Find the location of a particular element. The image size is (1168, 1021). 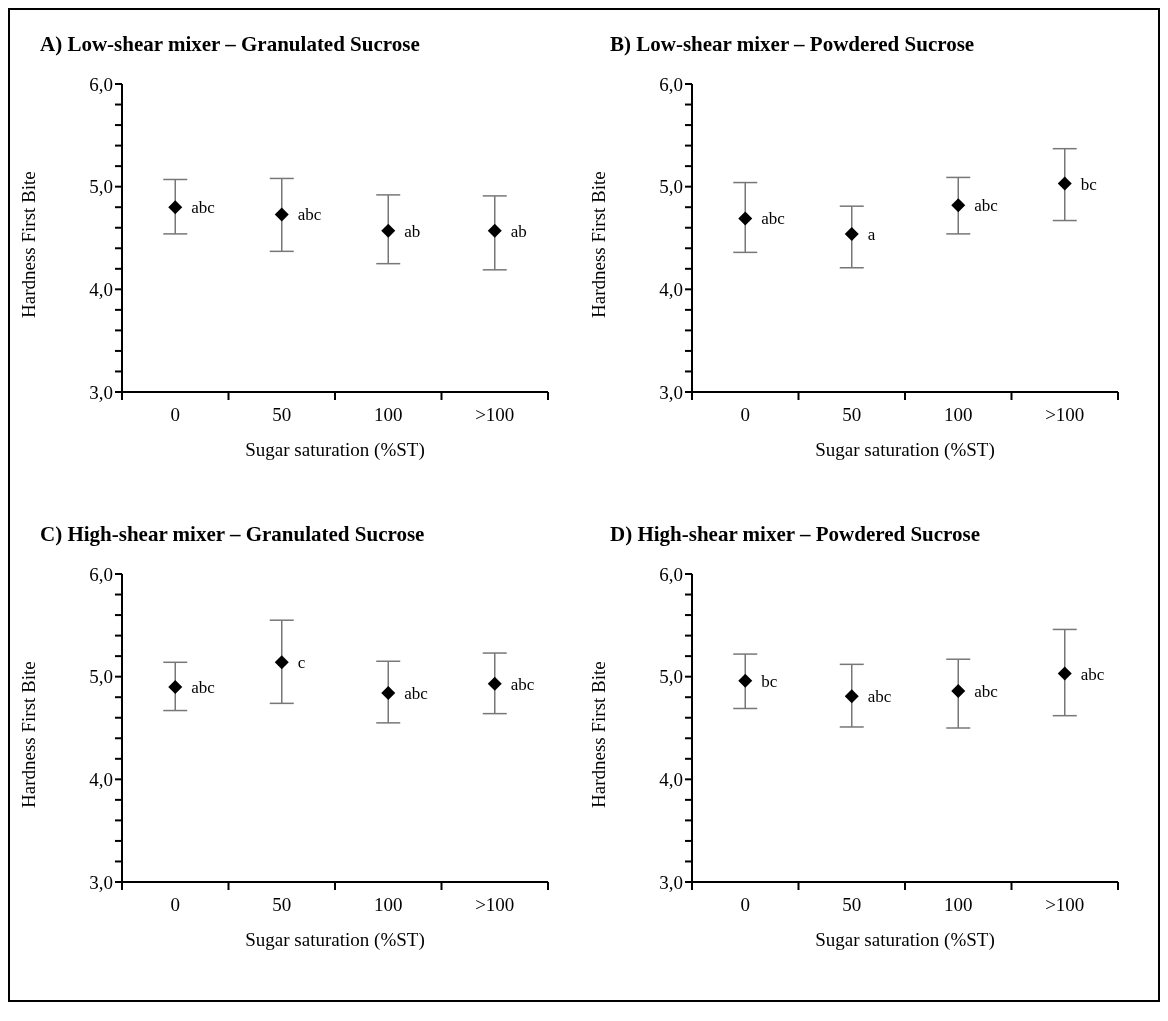

chart-title: D) High-shear mixer – Powdered Sucrose is located at coordinates (795, 534).